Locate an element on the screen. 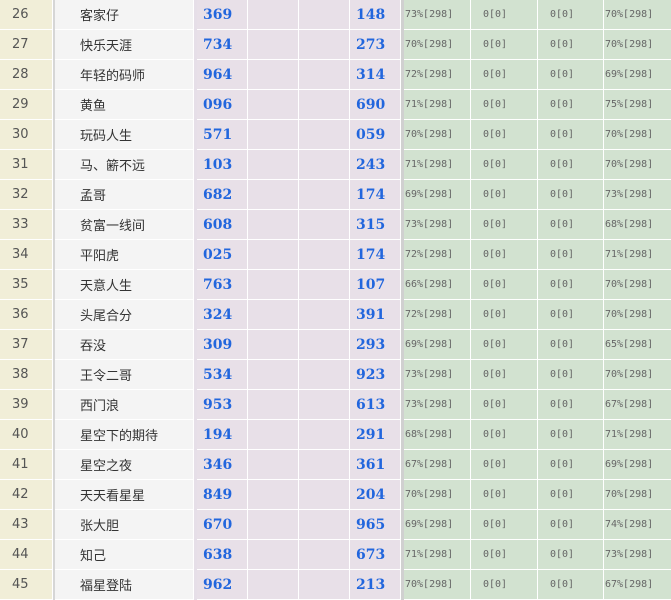 Image resolution: width=671 pixels, height=600 pixels. name-cell: 马、簖不远 is located at coordinates (124, 165).